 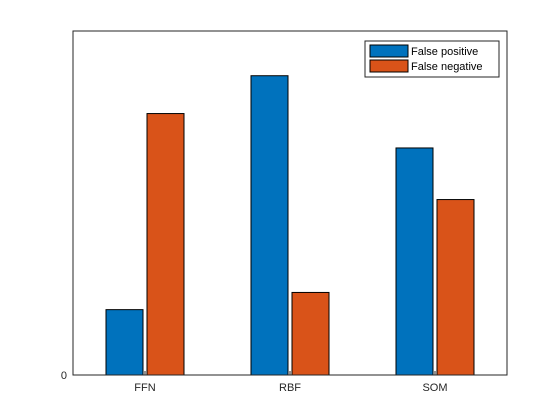 What do you see at coordinates (455, 287) in the screenshot?
I see `bar-false-negative-som` at bounding box center [455, 287].